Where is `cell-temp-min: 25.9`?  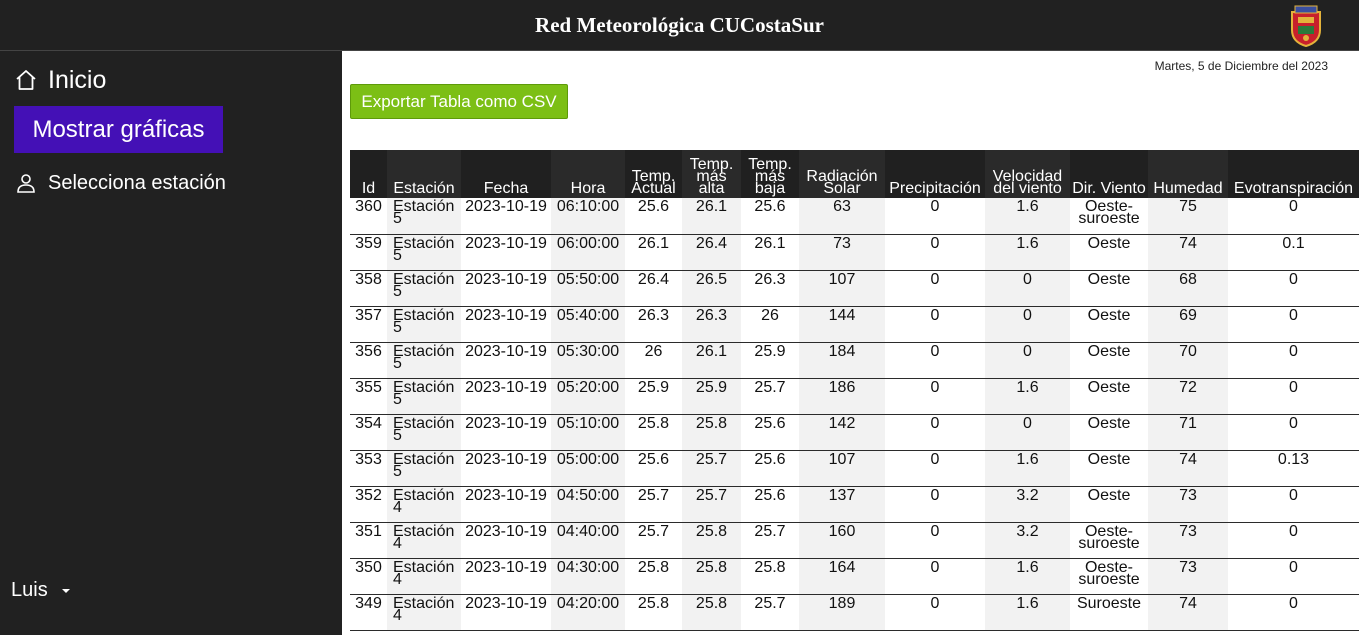 cell-temp-min: 25.9 is located at coordinates (770, 360).